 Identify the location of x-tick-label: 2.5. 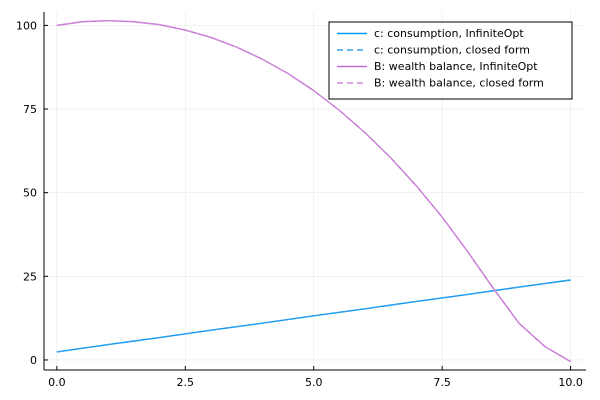
(186, 382).